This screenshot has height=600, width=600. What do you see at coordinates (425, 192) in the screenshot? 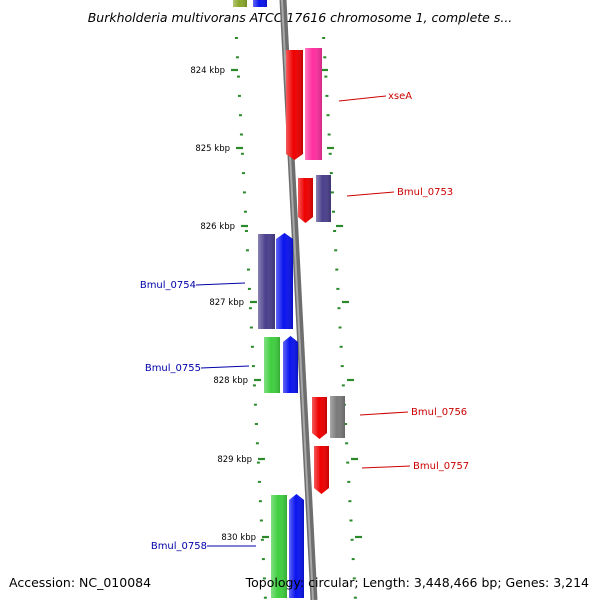
I see `gene-label: Bmul_0753` at bounding box center [425, 192].